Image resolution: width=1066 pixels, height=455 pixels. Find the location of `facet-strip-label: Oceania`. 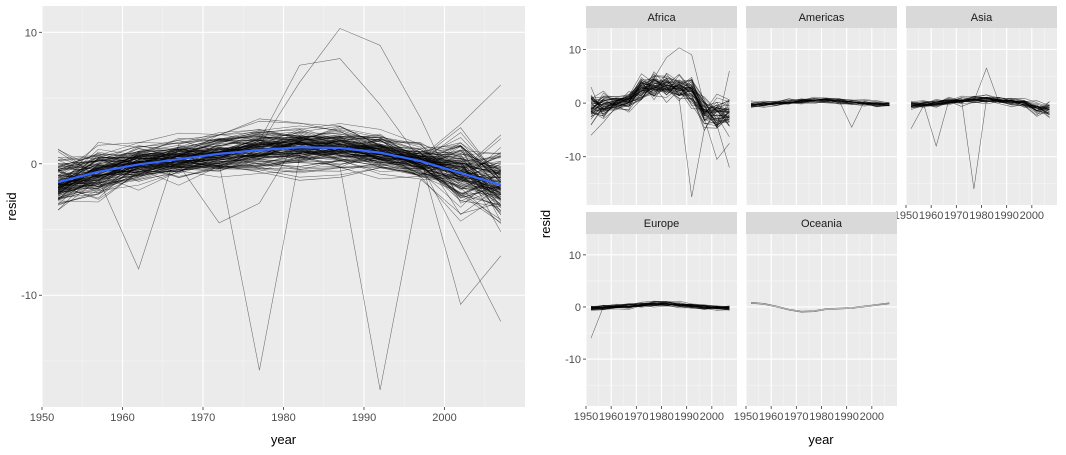

facet-strip-label: Oceania is located at coordinates (822, 224).